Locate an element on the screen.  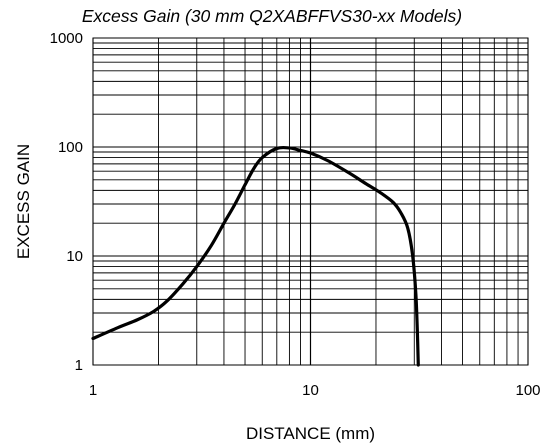
y-tick-label: 10 is located at coordinates (74, 256).